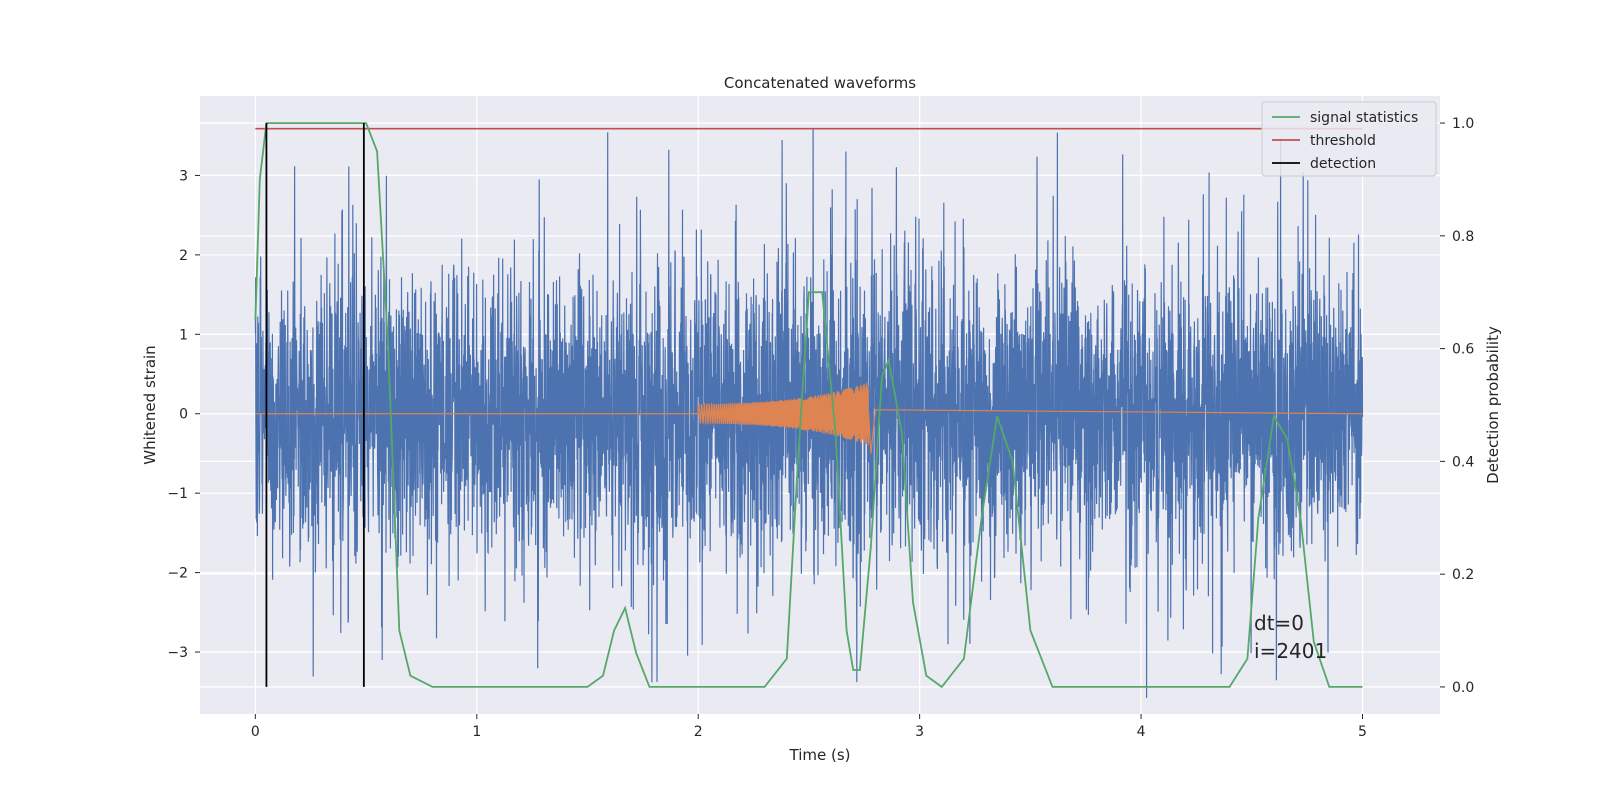 This screenshot has width=1600, height=800. Describe the element at coordinates (183, 176) in the screenshot. I see `y-left-tick-label-6: 3` at that location.